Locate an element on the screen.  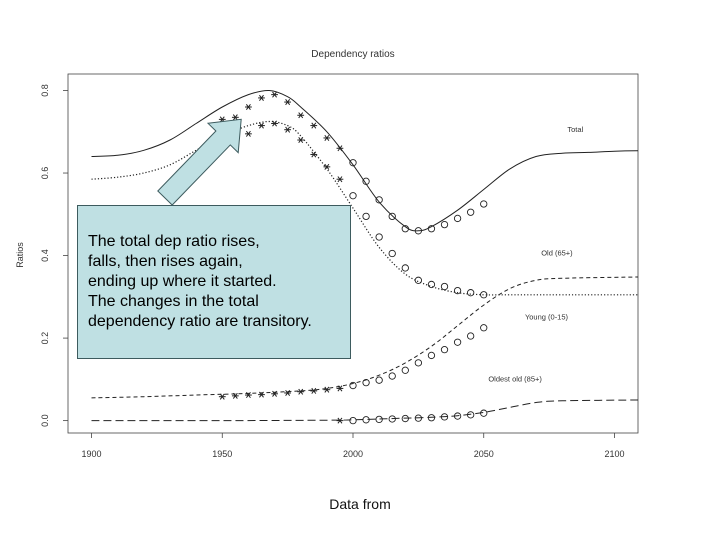
chart-title: Dependency ratios is located at coordinates (352, 54).